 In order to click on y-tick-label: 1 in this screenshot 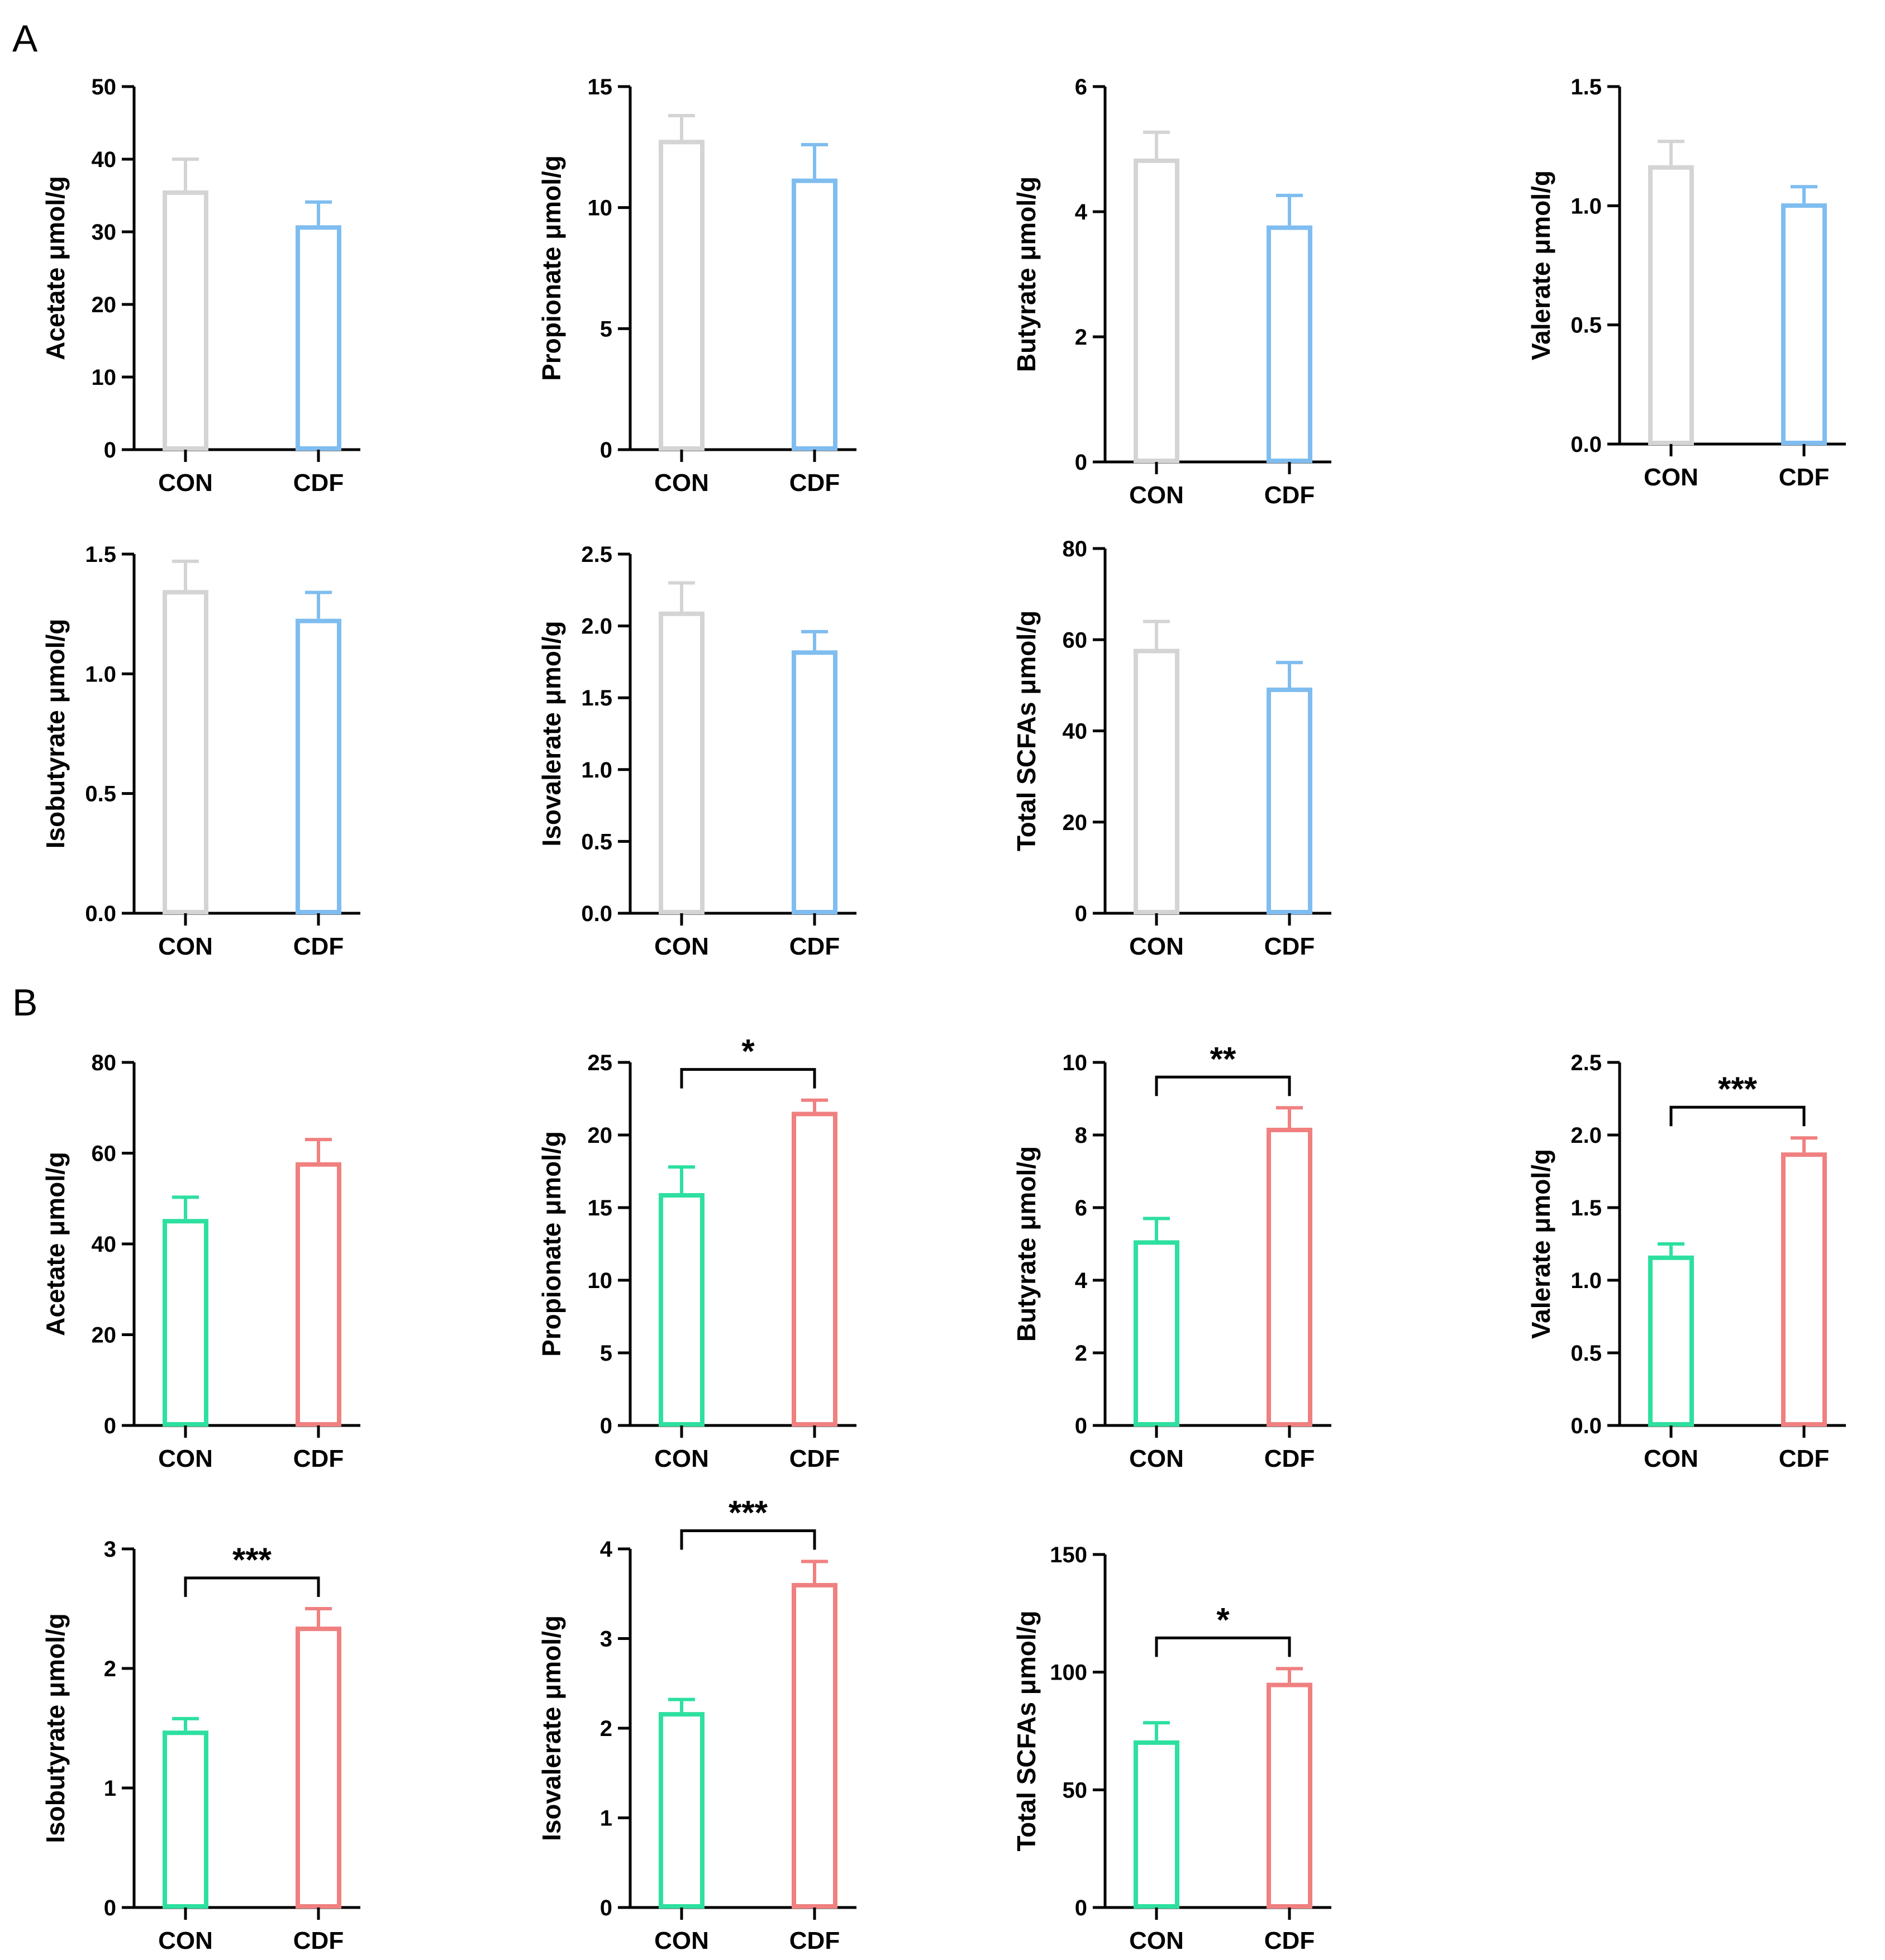, I will do `click(110, 1788)`.